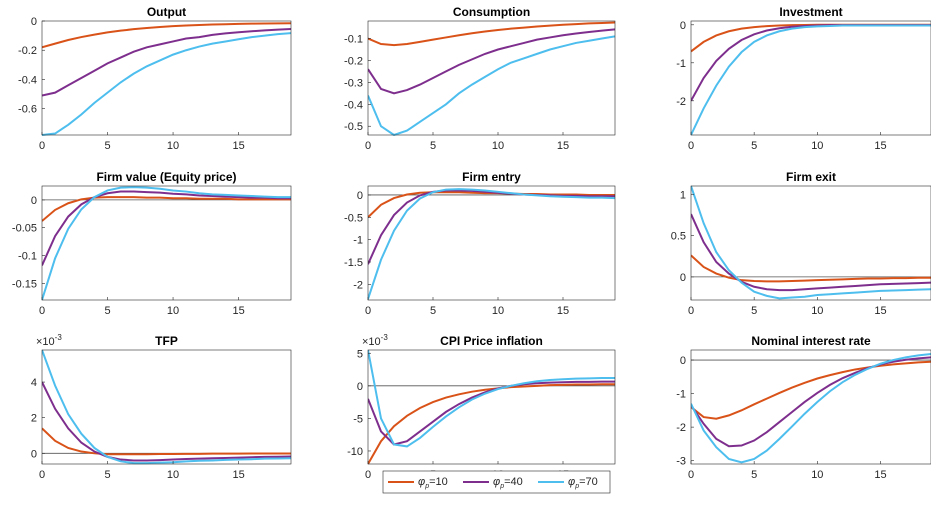  Describe the element at coordinates (681, 462) in the screenshot. I see `y-tick-label: -3` at that location.